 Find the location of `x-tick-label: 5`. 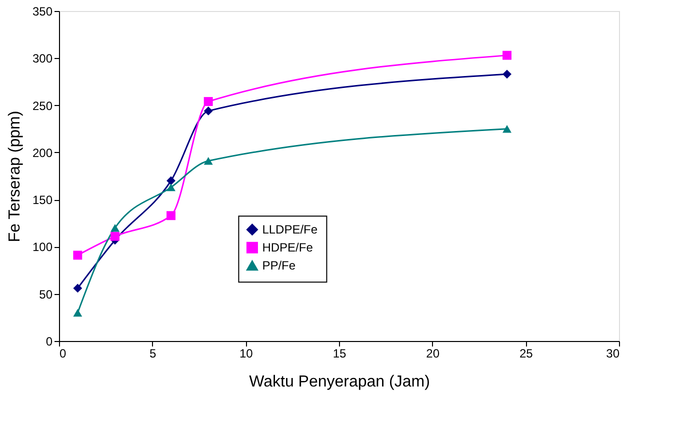

x-tick-label: 5 is located at coordinates (152, 353).